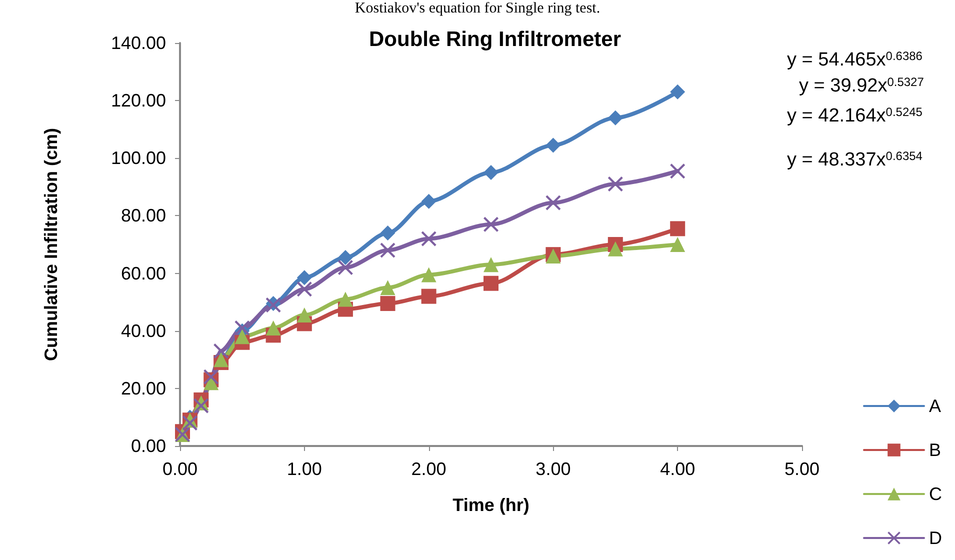 The height and width of the screenshot is (560, 955). What do you see at coordinates (935, 406) in the screenshot?
I see `legend-label: A` at bounding box center [935, 406].